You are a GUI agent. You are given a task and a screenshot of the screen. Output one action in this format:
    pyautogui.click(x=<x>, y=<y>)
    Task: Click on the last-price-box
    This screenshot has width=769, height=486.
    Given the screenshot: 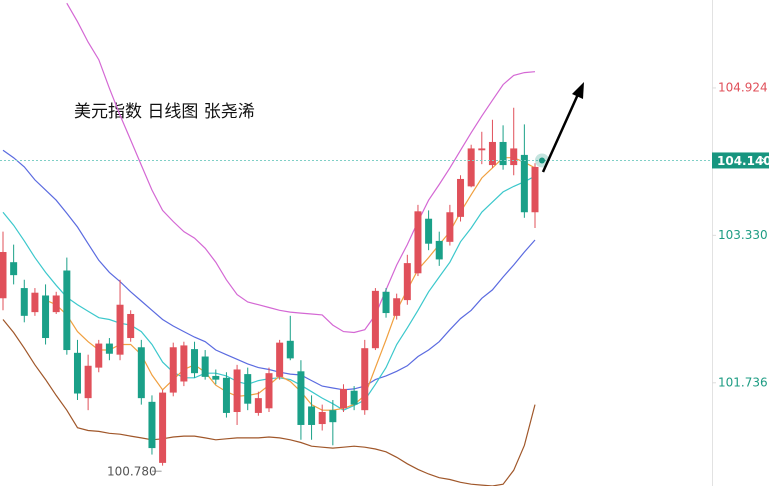 What is the action you would take?
    pyautogui.click(x=740, y=160)
    